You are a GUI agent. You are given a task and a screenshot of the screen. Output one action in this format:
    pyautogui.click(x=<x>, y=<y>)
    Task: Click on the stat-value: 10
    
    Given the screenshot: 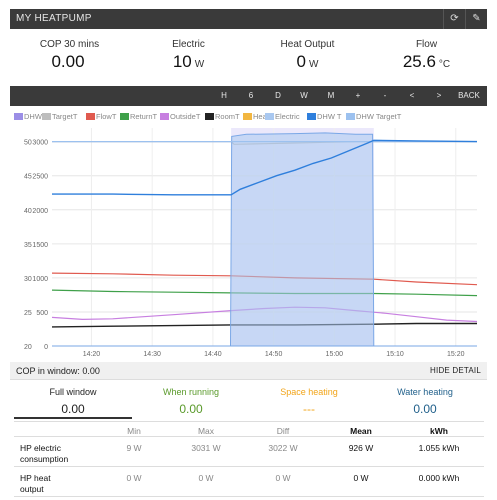 What is the action you would take?
    pyautogui.click(x=182, y=61)
    